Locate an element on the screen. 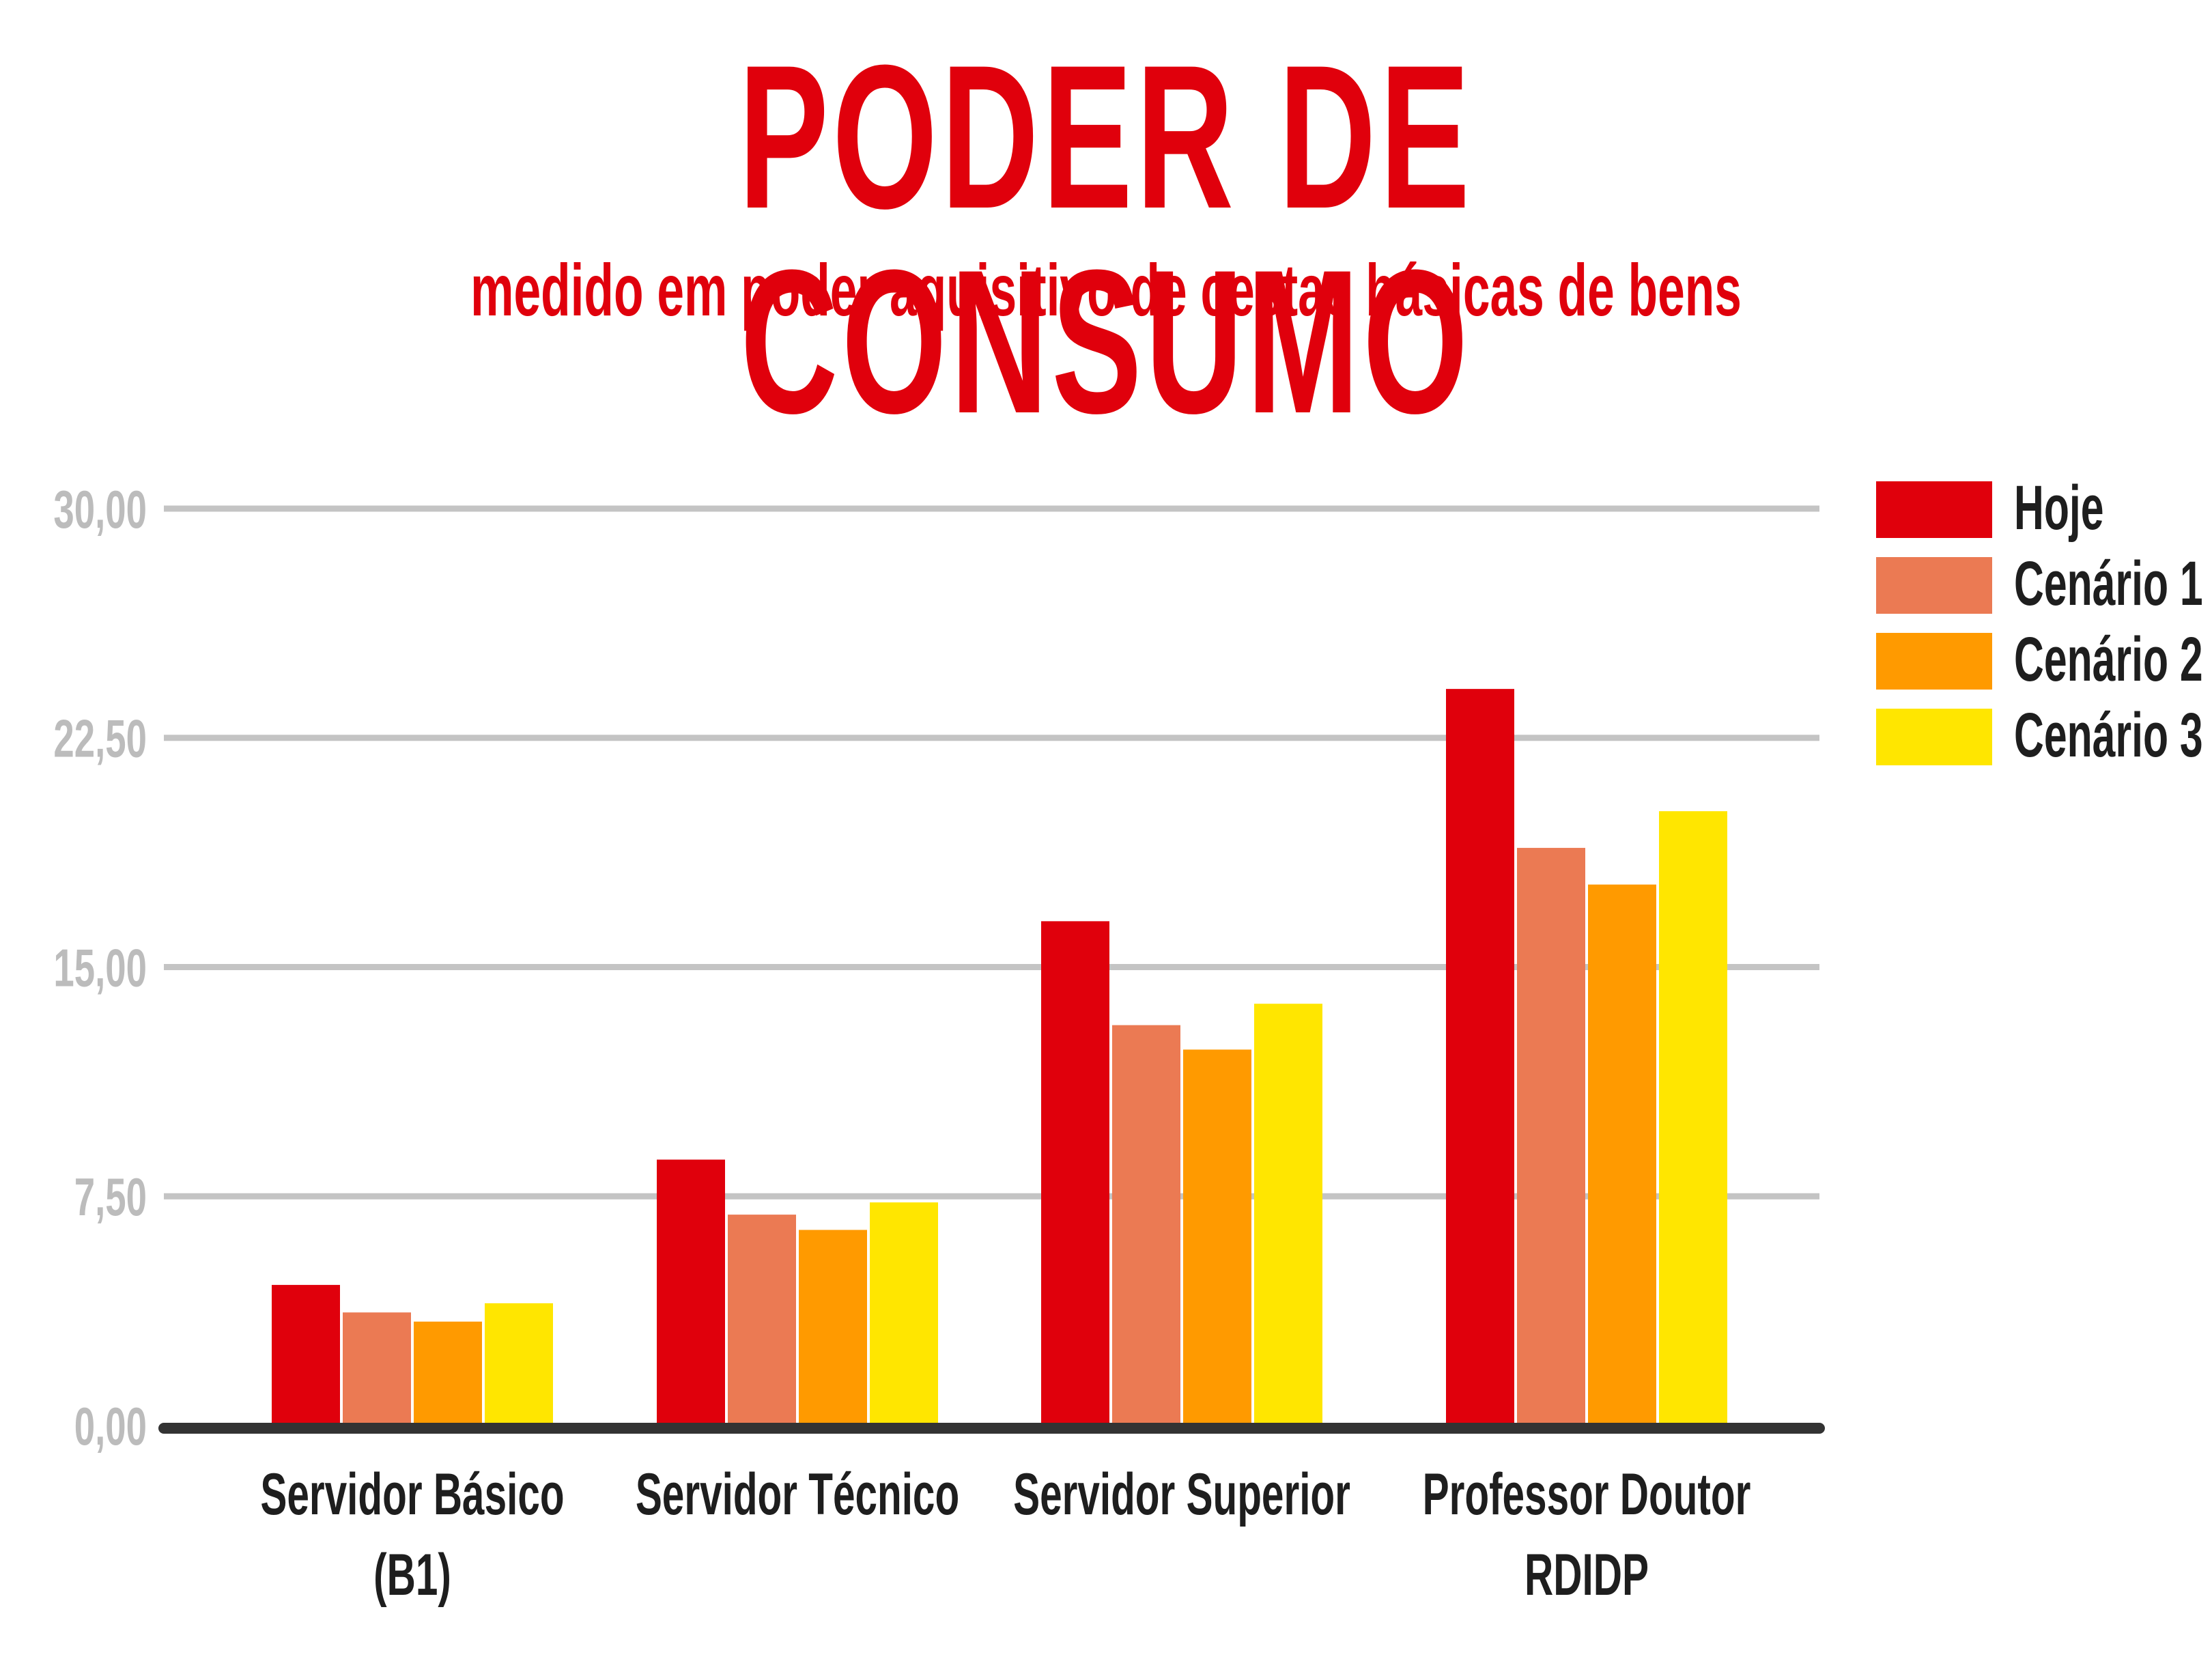  legend-label: Cenário 1 is located at coordinates (2108, 583).